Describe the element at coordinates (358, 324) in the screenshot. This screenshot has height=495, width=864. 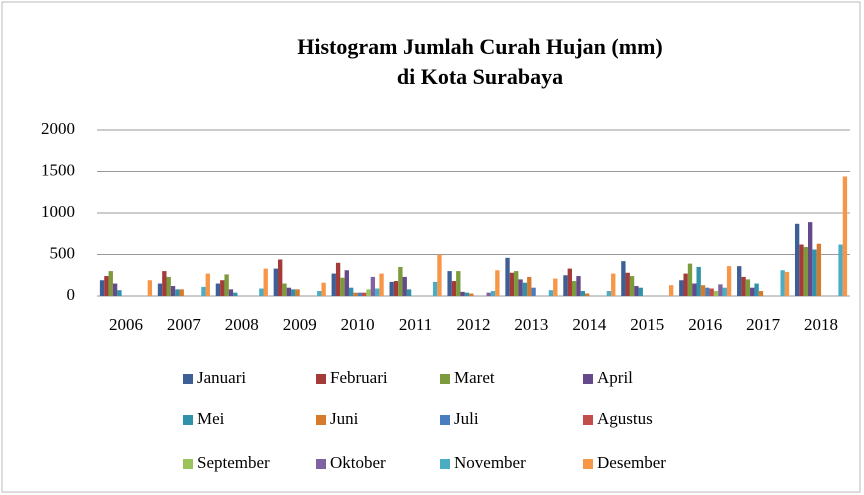
I see `x-tick-label: 2010` at that location.